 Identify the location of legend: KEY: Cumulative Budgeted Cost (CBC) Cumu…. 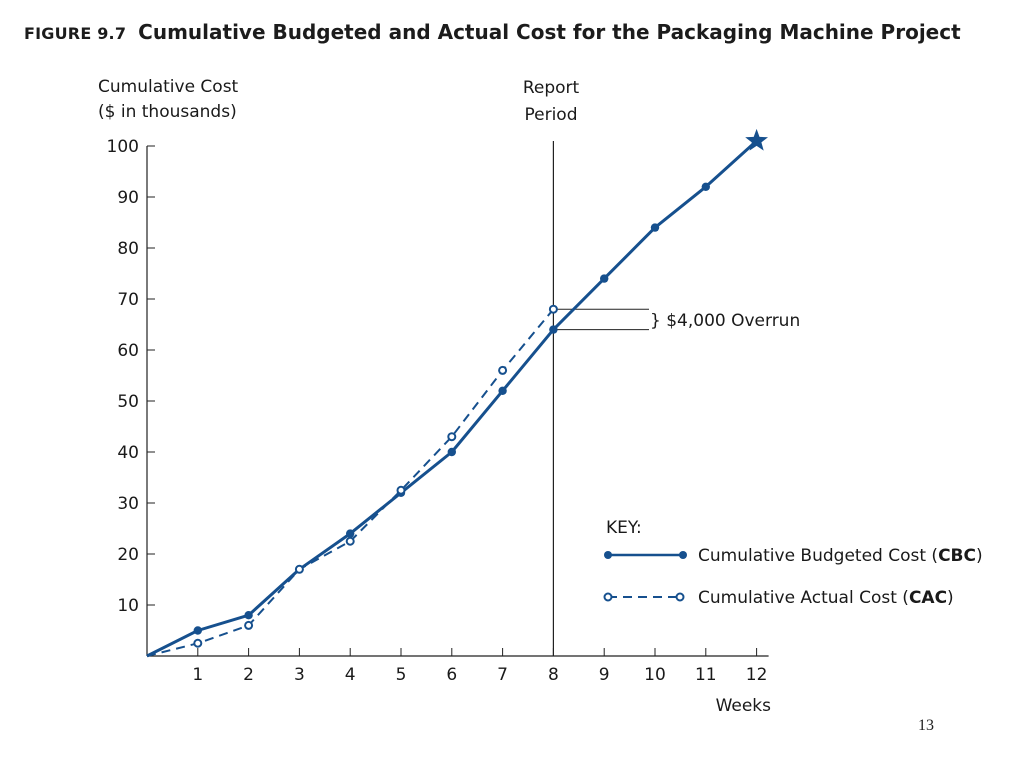
(793, 563).